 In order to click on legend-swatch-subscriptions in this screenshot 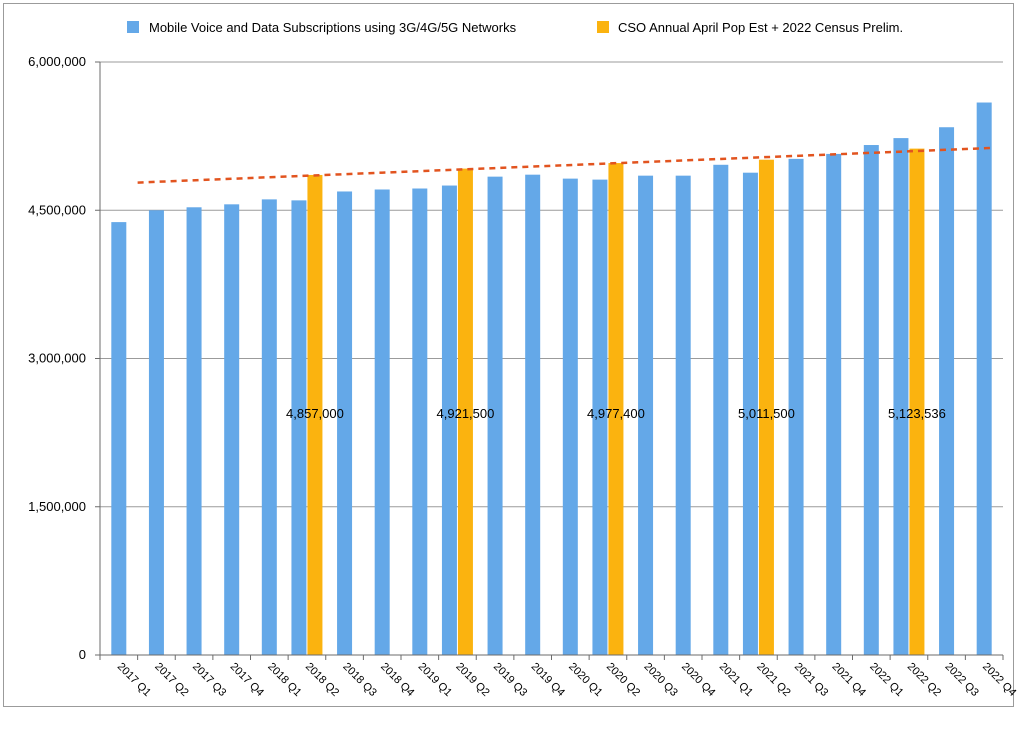, I will do `click(133, 27)`.